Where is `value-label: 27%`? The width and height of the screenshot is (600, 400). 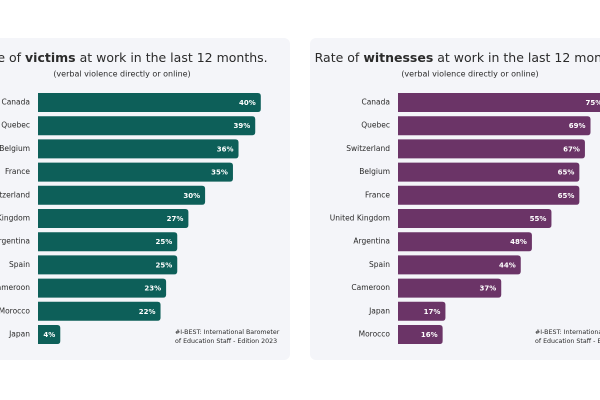 value-label: 27% is located at coordinates (175, 219).